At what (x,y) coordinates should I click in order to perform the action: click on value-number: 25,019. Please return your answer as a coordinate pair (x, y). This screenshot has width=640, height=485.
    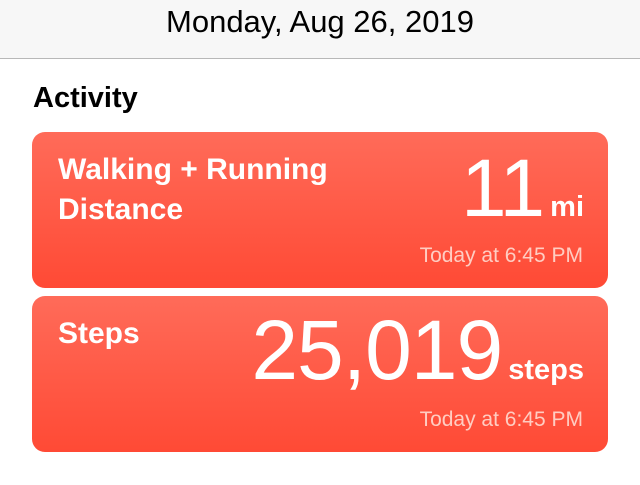
    Looking at the image, I should click on (377, 350).